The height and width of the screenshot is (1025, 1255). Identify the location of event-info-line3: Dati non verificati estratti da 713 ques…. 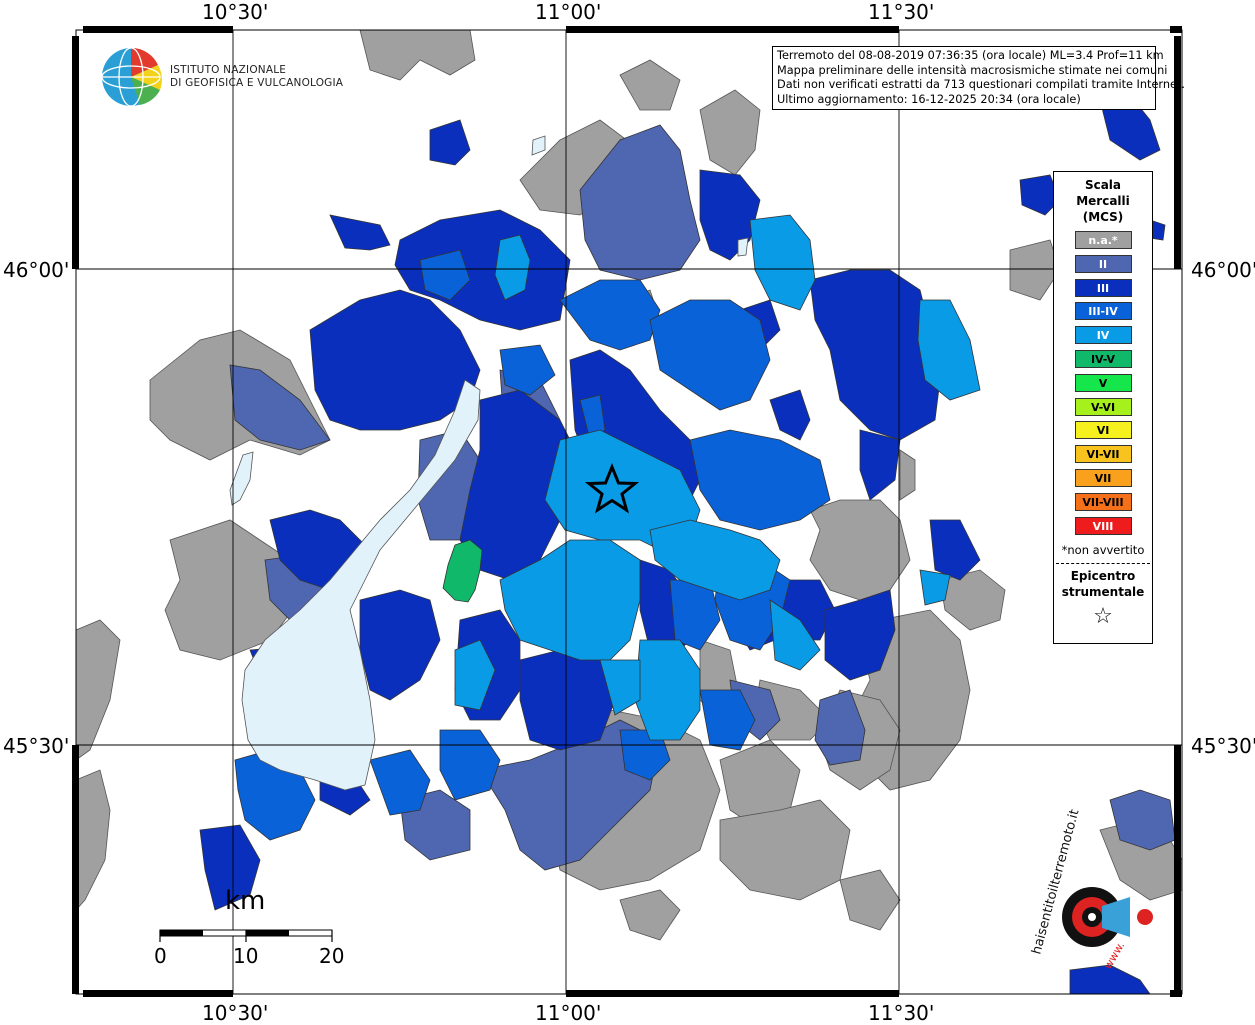
(981, 84).